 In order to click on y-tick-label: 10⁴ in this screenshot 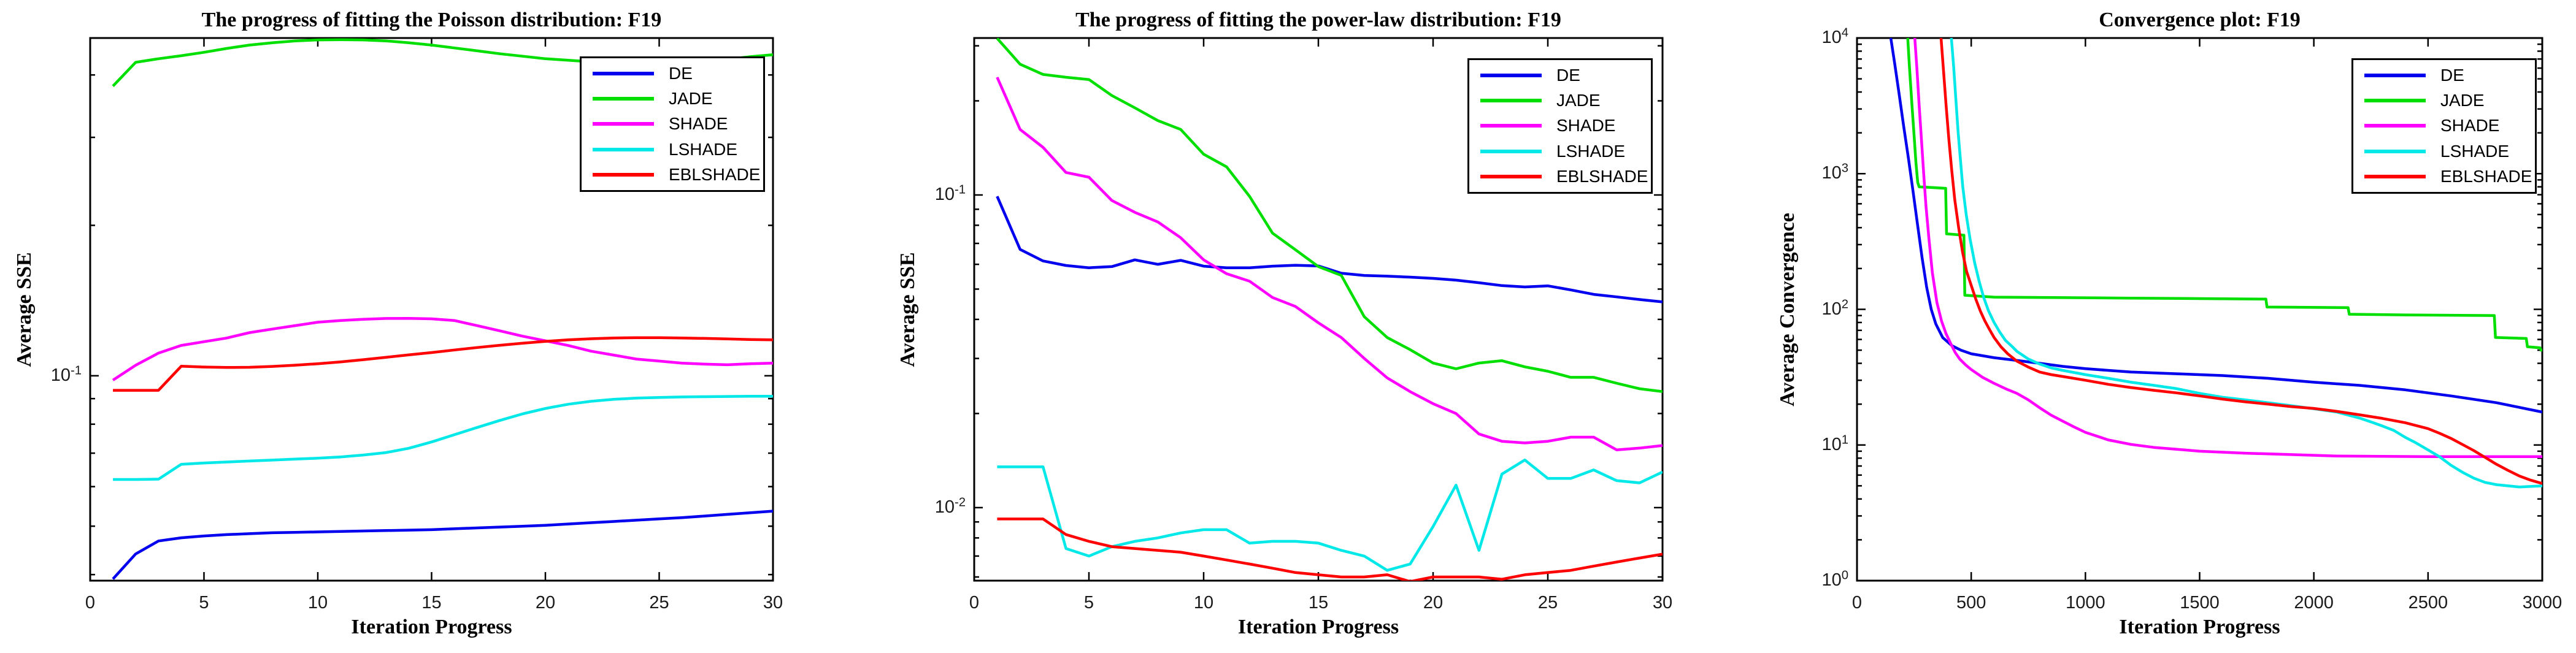, I will do `click(1834, 37)`.